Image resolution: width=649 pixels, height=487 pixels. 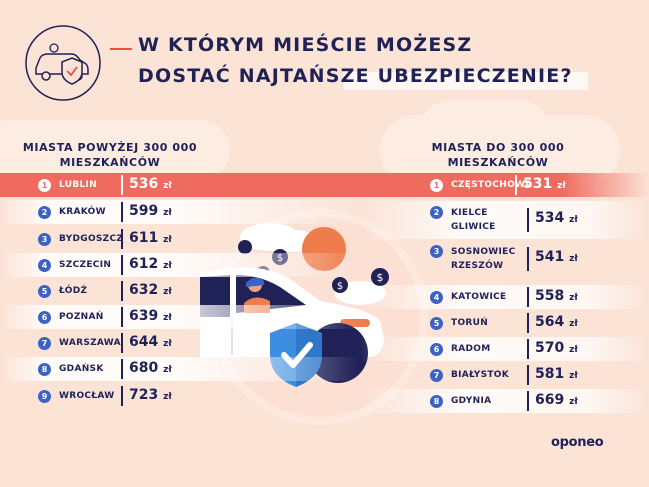 What do you see at coordinates (556, 400) in the screenshot?
I see `price-value: 669 zł` at bounding box center [556, 400].